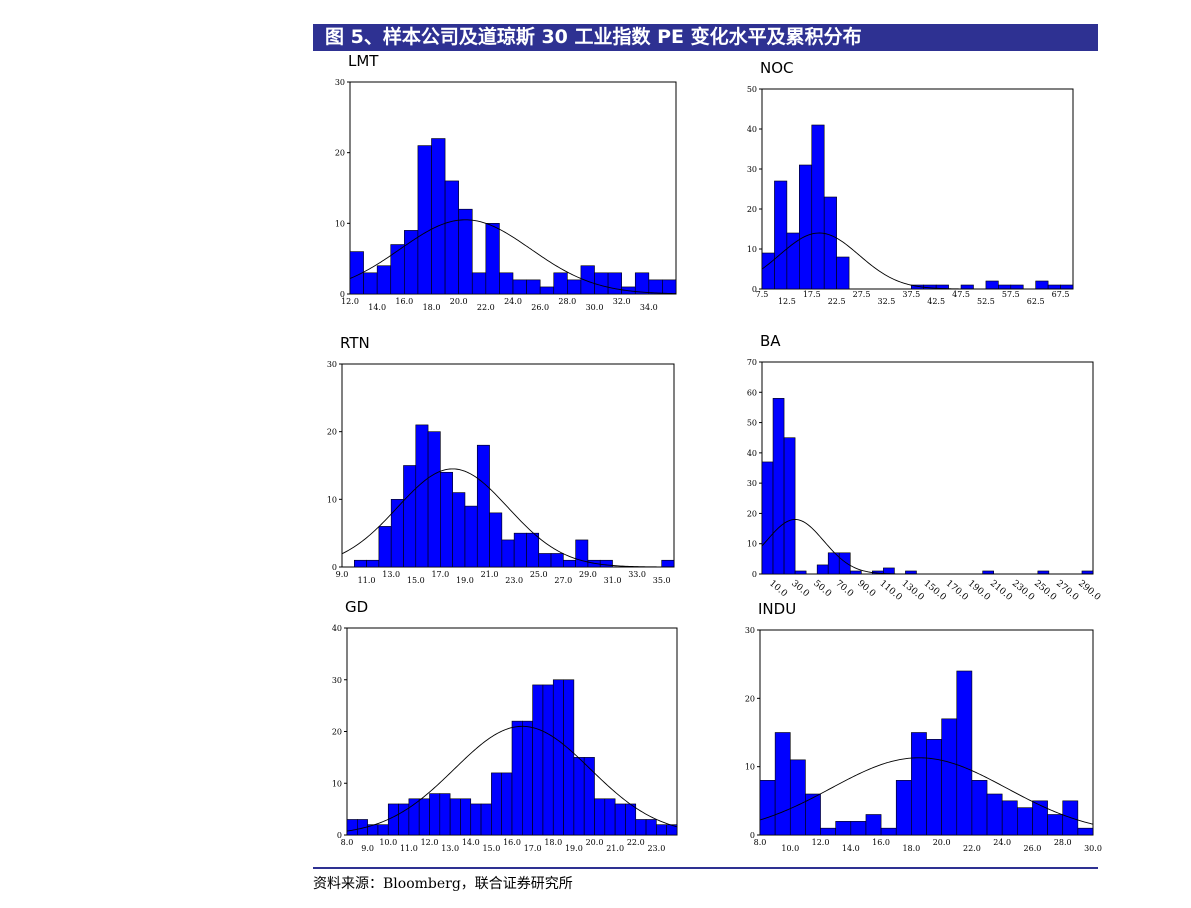  I want to click on x-tick-label: 29.0, so click(588, 574).